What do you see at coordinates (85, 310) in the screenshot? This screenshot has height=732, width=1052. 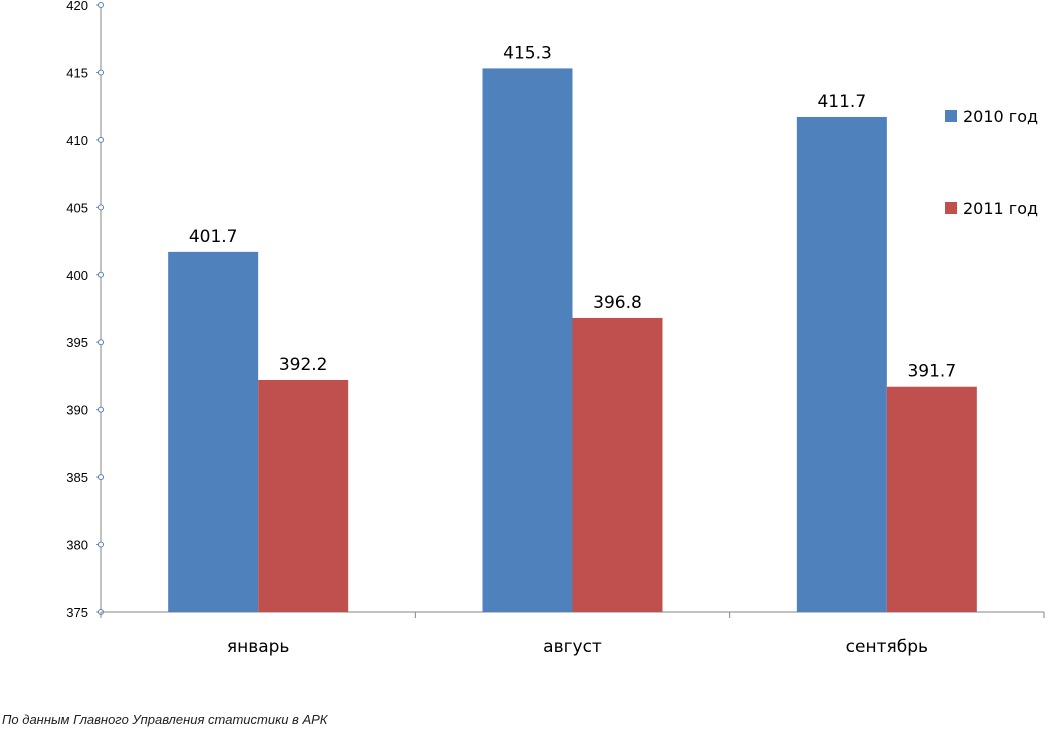 I see `y-axis: 375 380 385 390 395 400 405 410 415 420` at bounding box center [85, 310].